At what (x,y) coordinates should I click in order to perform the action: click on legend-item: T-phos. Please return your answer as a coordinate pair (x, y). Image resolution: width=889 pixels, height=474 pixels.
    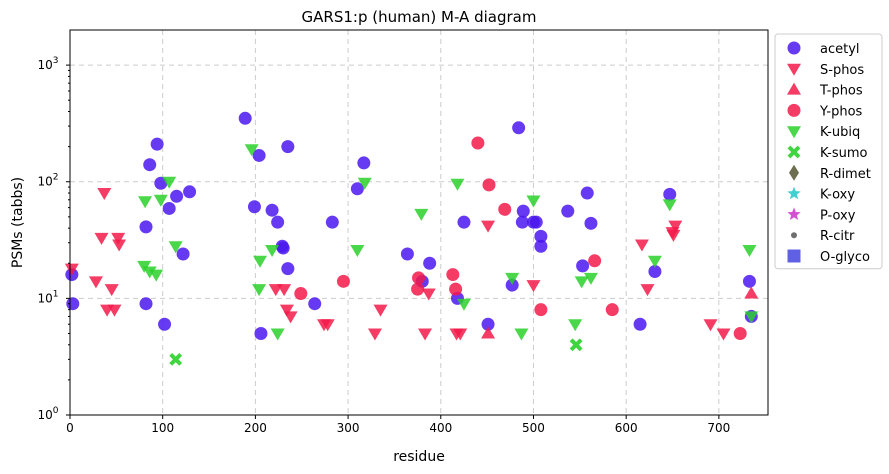
    Looking at the image, I should click on (825, 90).